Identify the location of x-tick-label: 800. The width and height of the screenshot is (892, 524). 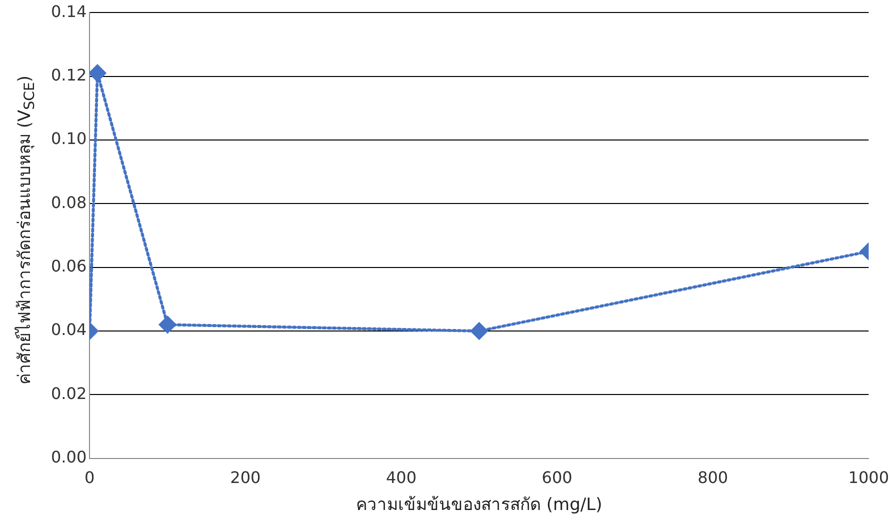
(713, 478).